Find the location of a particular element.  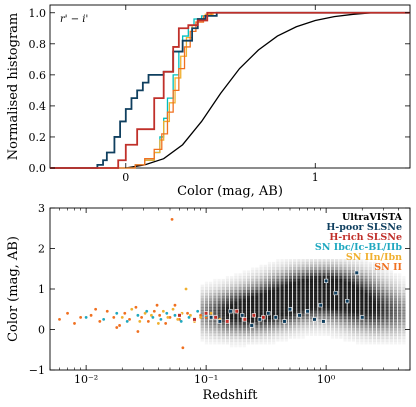

legend-entry: UltraVISTA is located at coordinates (372, 217).